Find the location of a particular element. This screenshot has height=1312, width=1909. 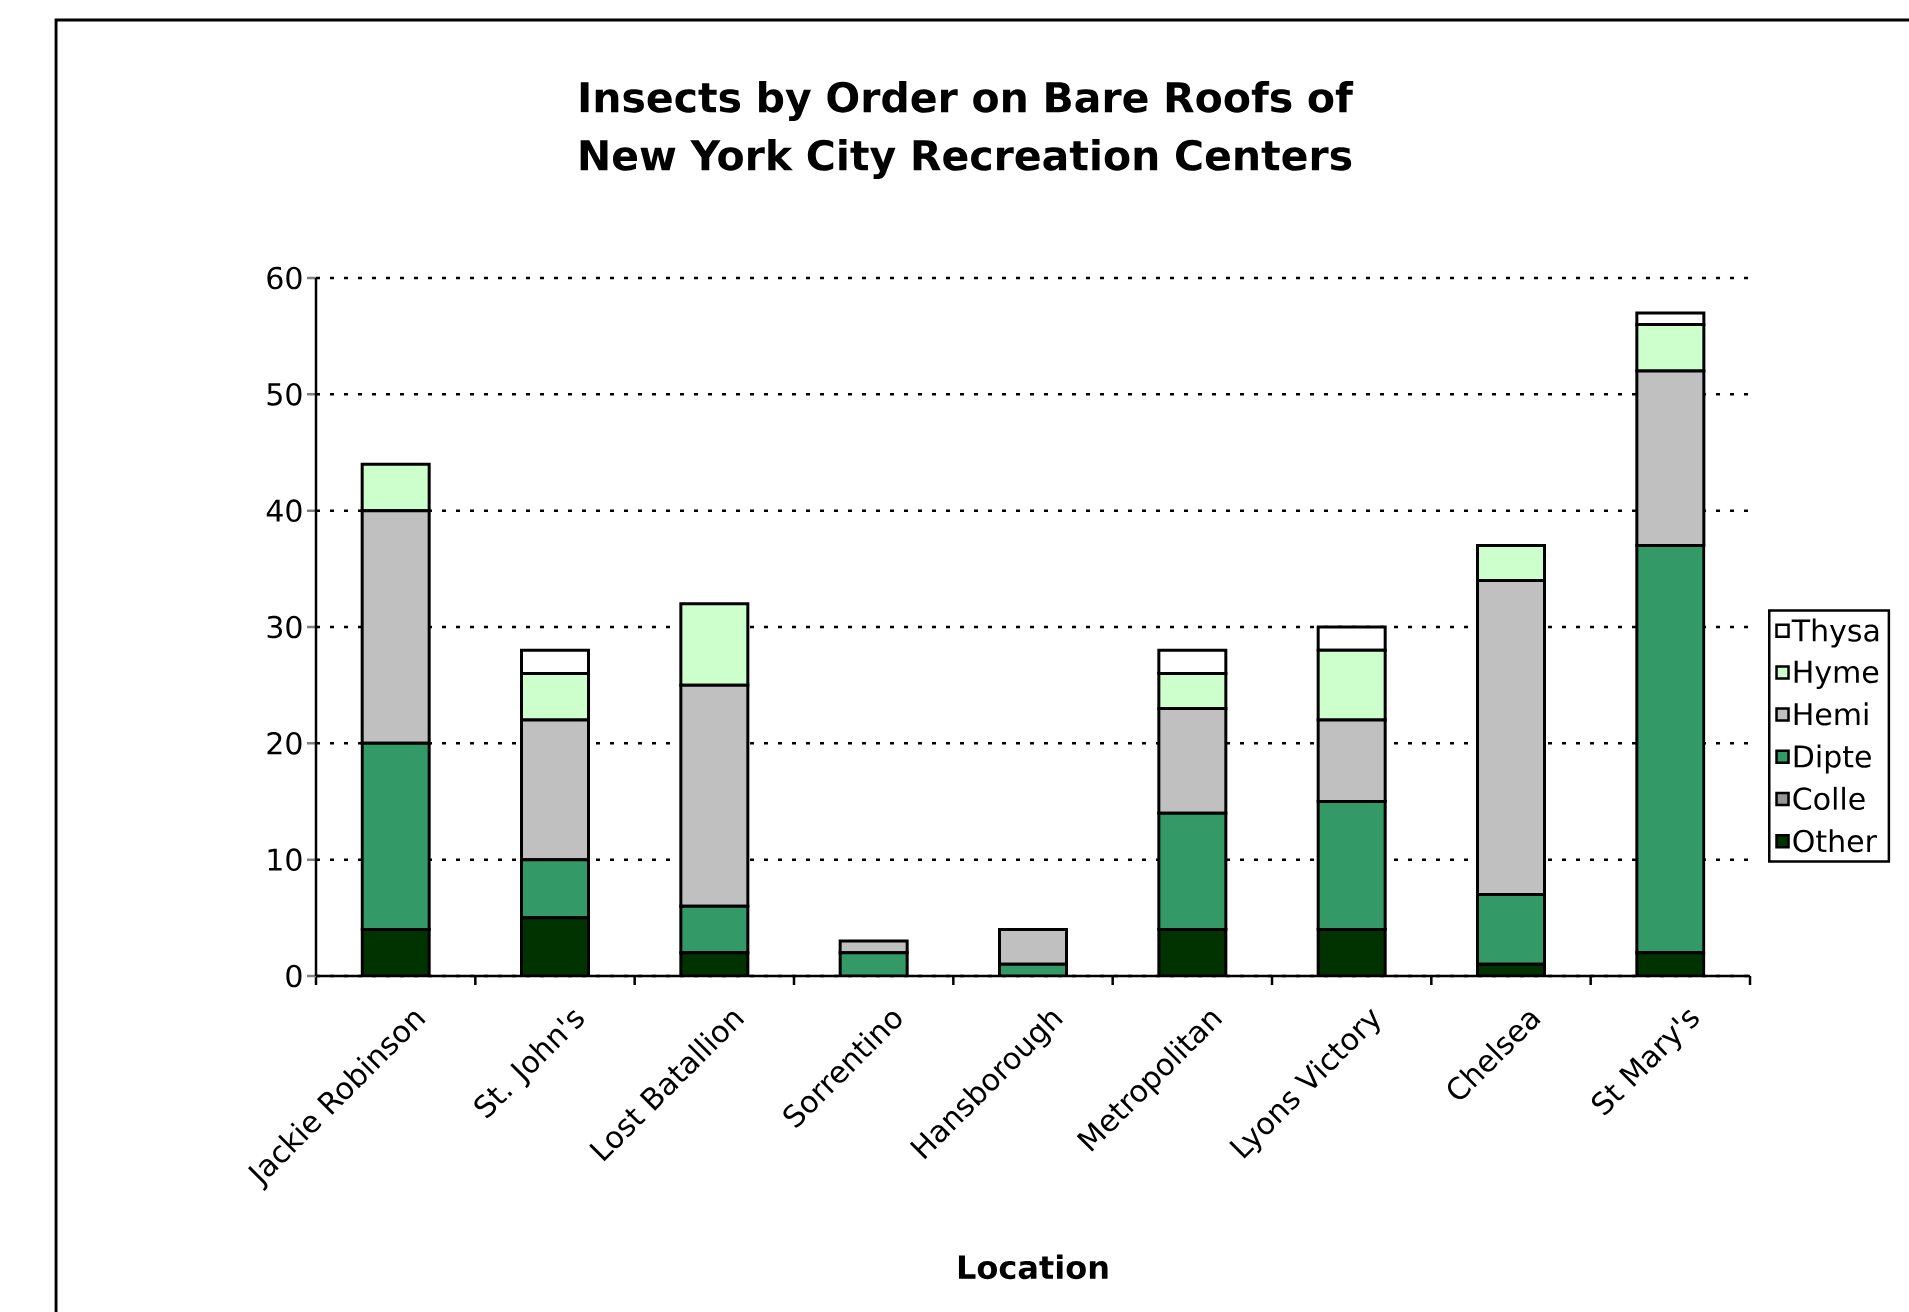

legend-label: Hemi is located at coordinates (1831, 714).